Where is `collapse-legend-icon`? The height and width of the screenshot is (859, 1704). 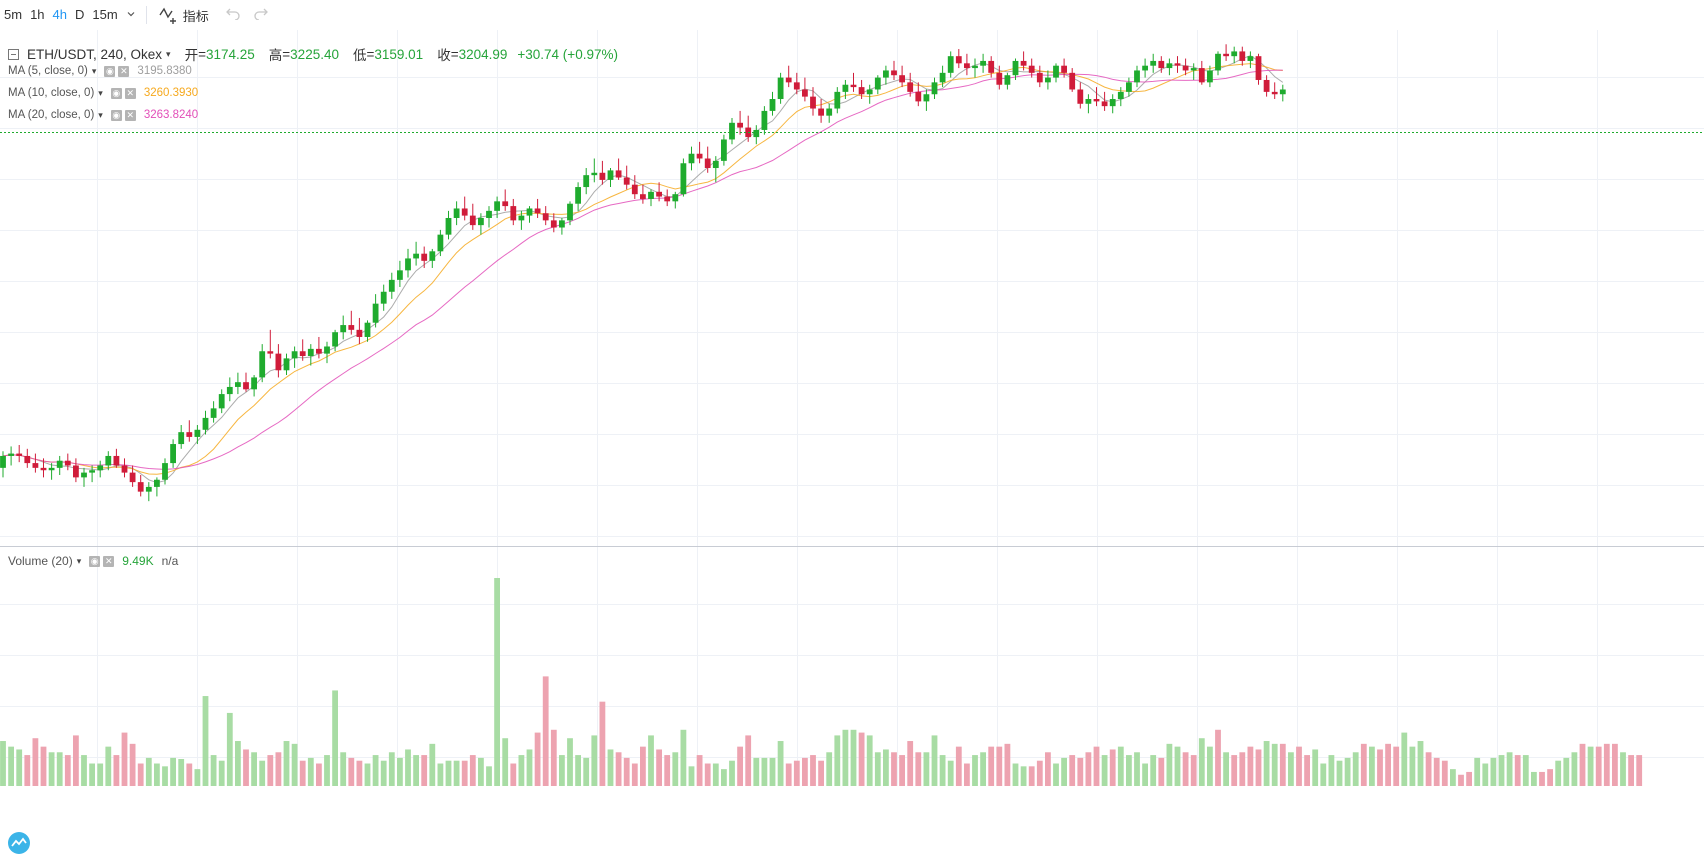 collapse-legend-icon is located at coordinates (13, 54).